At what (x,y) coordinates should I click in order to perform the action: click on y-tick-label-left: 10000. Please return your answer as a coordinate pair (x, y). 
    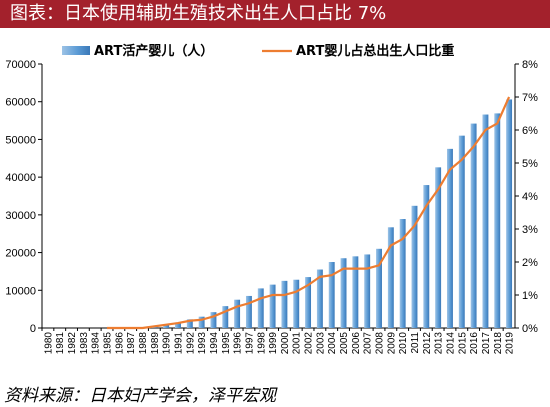
    Looking at the image, I should click on (20, 291).